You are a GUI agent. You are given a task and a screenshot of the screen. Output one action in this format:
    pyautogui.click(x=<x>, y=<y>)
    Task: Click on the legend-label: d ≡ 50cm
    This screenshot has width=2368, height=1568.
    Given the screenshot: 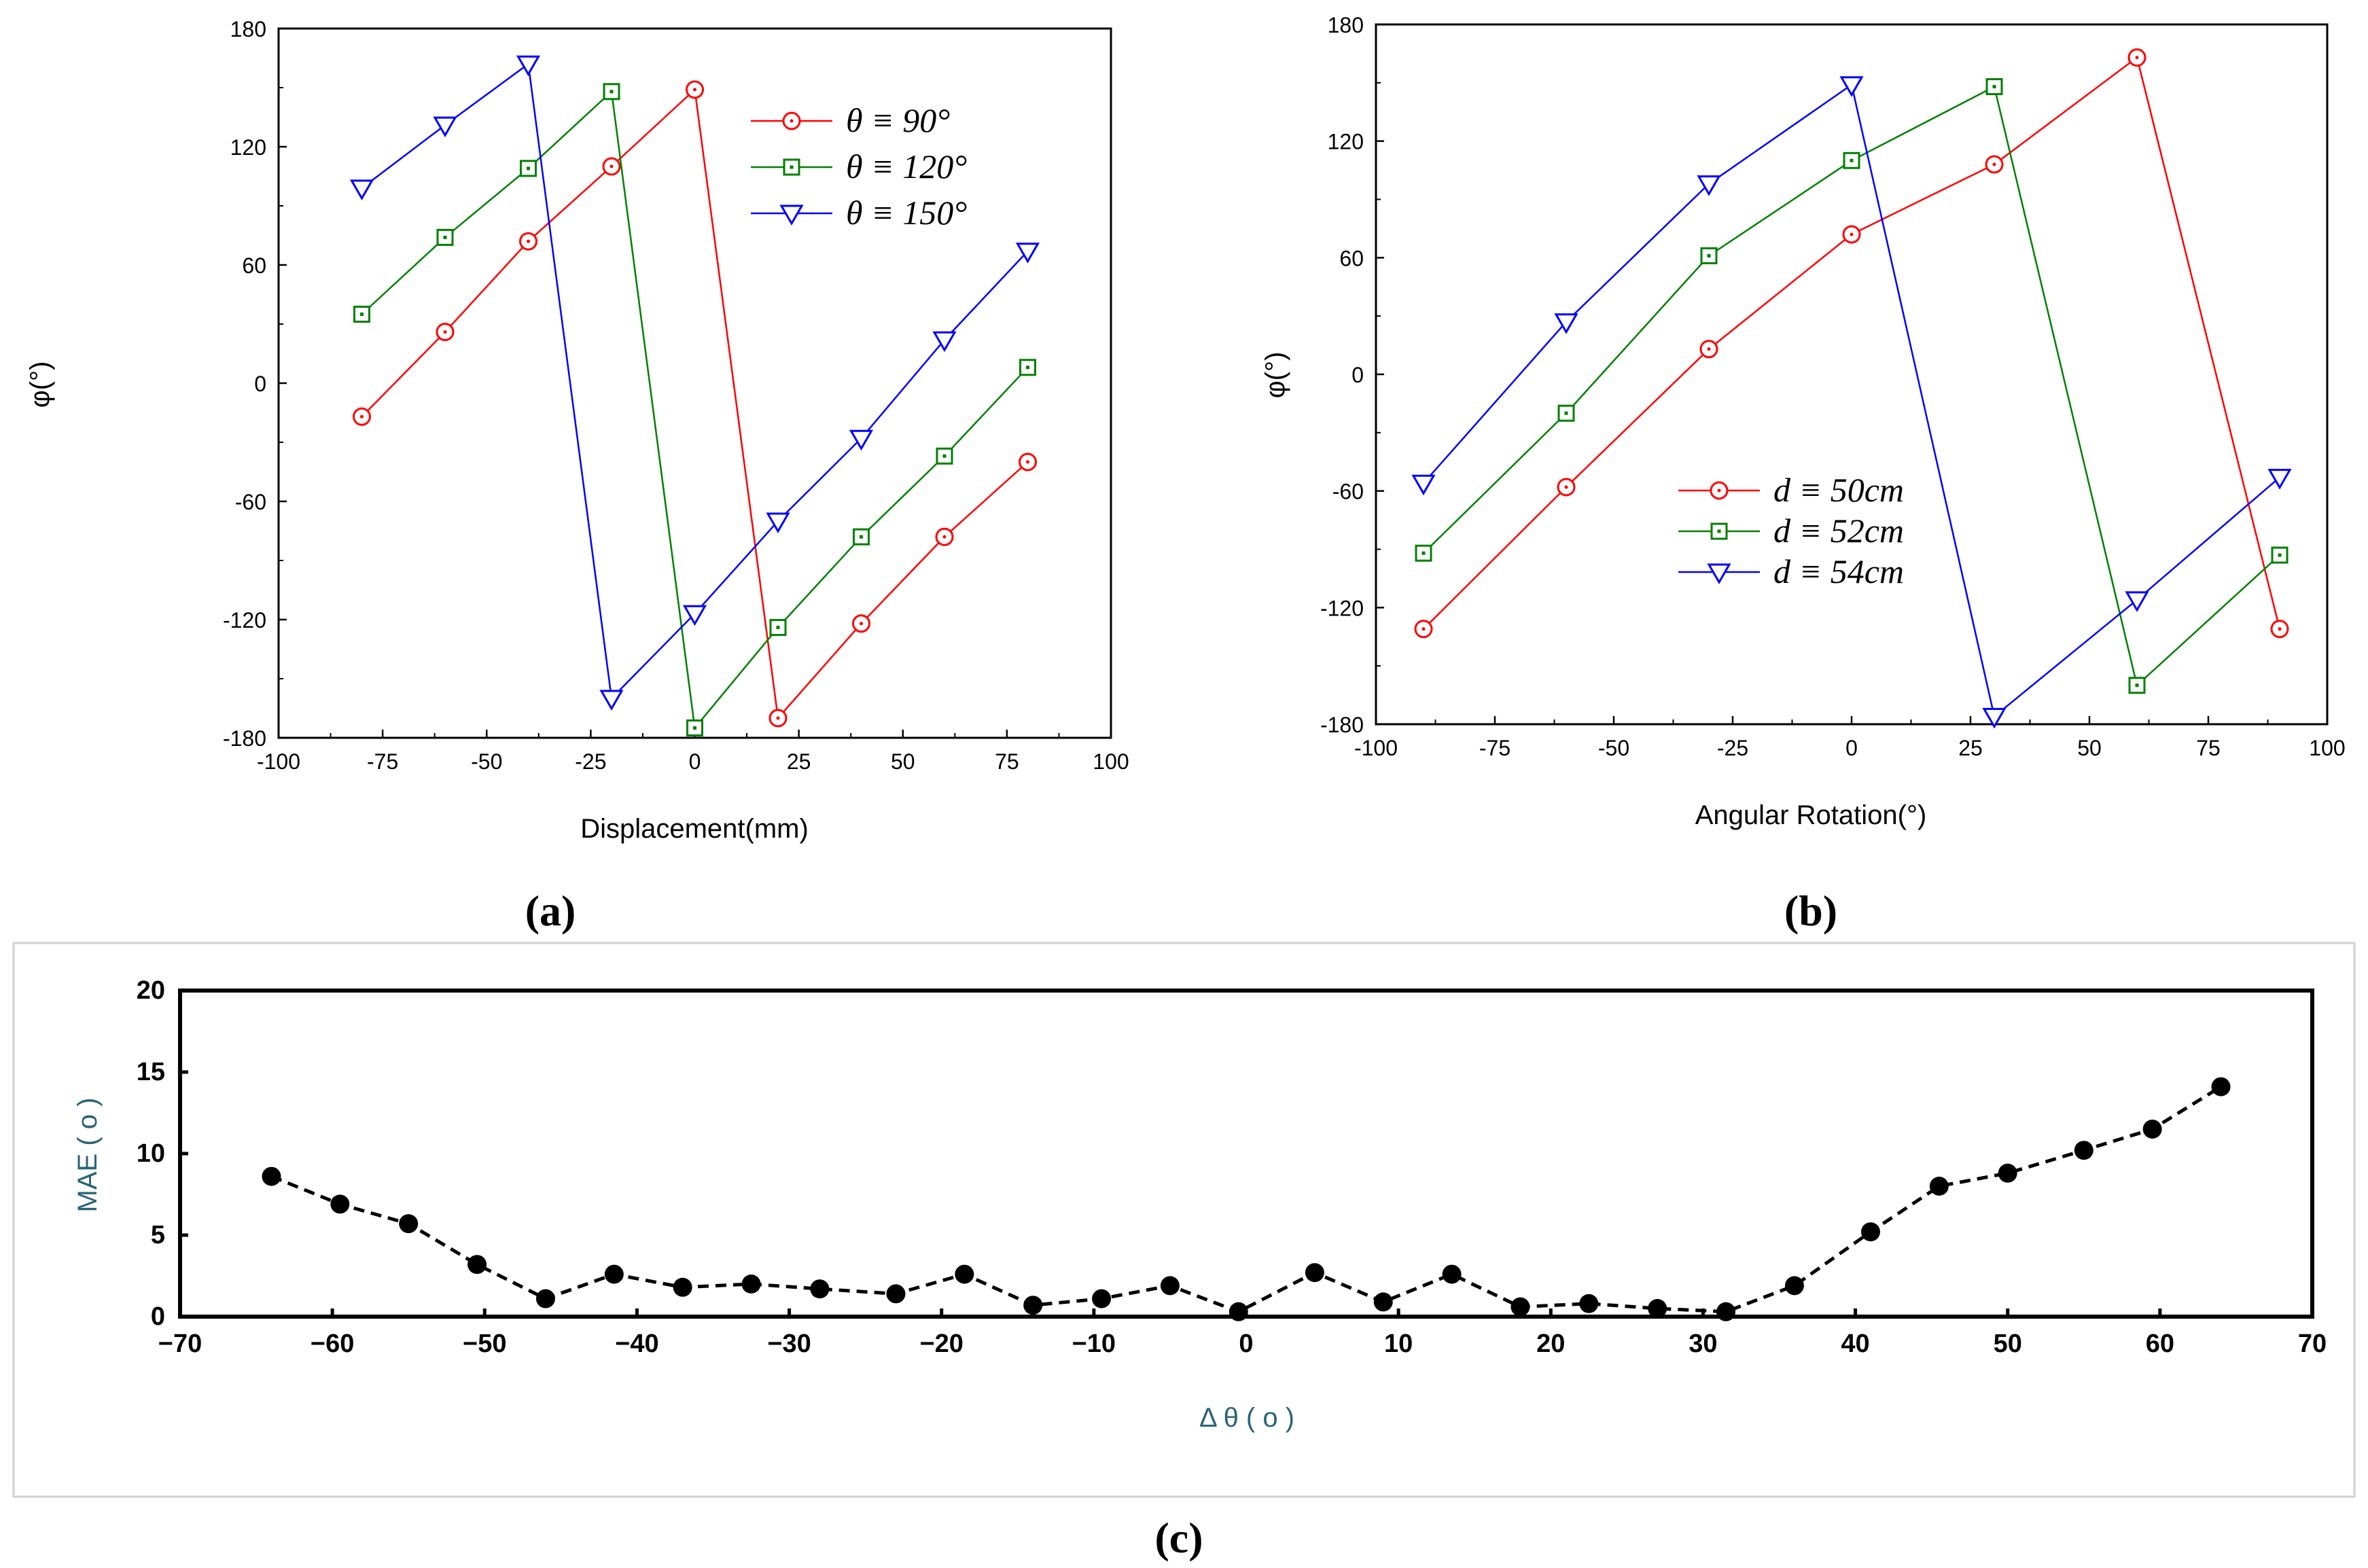 What is the action you would take?
    pyautogui.click(x=1838, y=490)
    